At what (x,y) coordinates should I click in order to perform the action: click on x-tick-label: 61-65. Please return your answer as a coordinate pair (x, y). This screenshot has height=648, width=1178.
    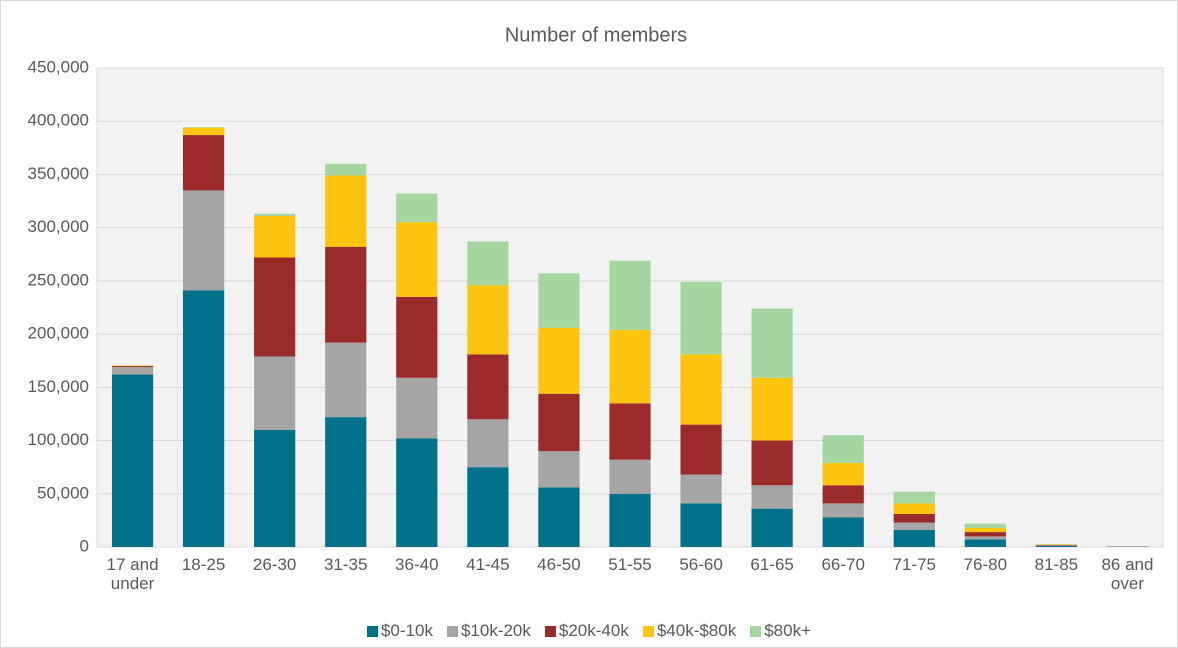
    Looking at the image, I should click on (772, 564).